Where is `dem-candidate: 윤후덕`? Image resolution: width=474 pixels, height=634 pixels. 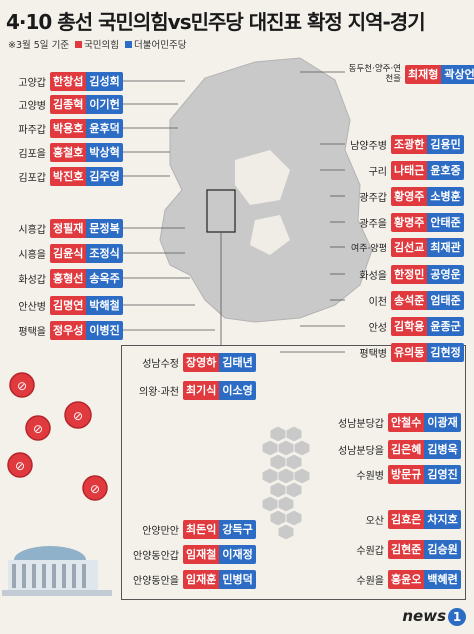 dem-candidate: 윤후덕 is located at coordinates (104, 128).